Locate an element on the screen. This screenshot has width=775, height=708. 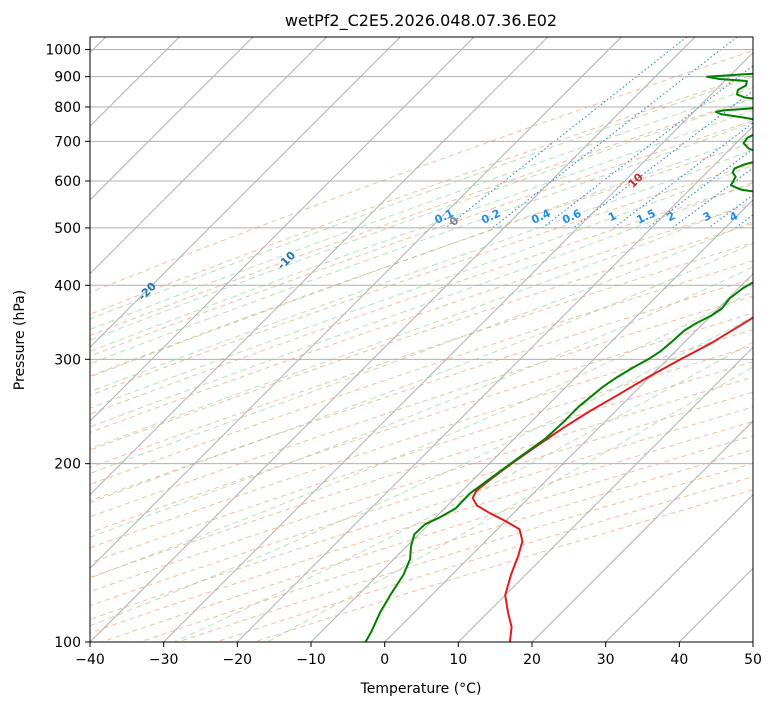
y-axis-label: Pressure (hPa) is located at coordinates (20, 340).